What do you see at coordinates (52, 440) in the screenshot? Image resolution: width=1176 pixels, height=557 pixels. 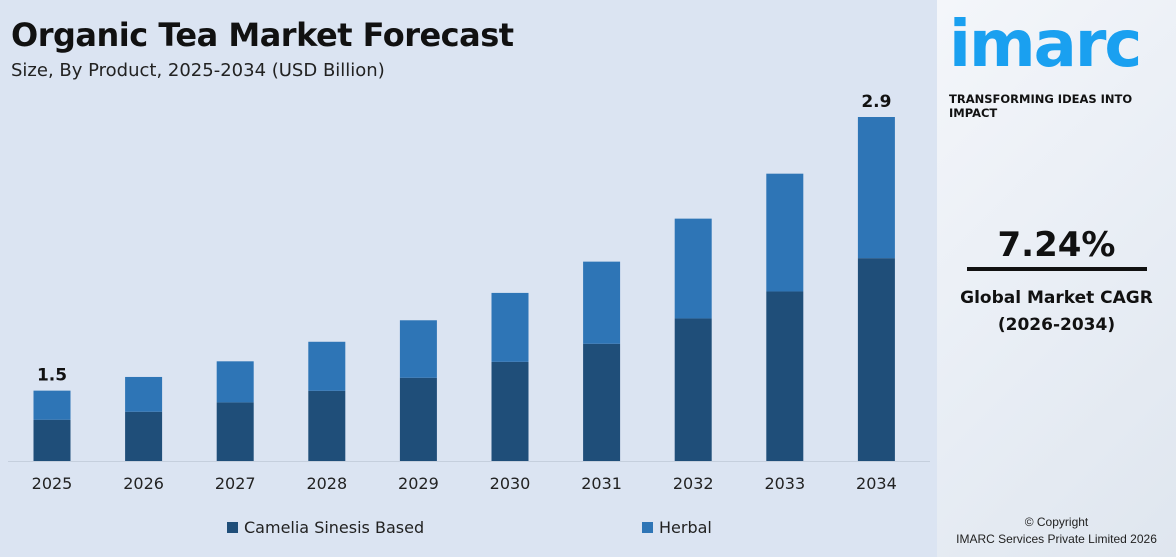 I see `bar-camelia-2025` at bounding box center [52, 440].